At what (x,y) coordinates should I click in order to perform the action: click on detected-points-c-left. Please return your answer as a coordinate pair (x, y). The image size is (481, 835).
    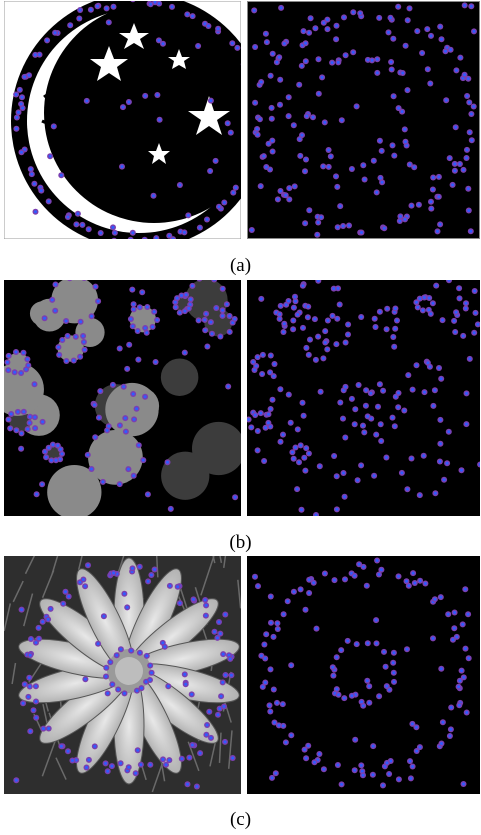
    Looking at the image, I should click on (124, 676).